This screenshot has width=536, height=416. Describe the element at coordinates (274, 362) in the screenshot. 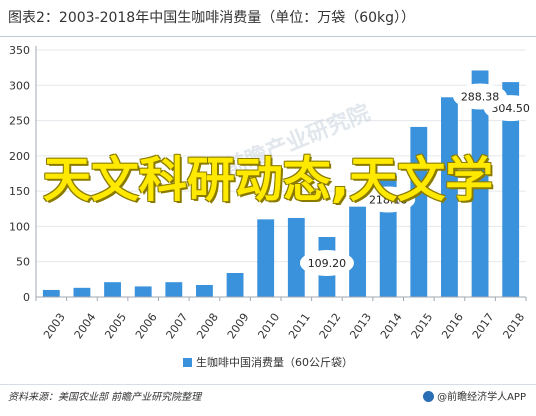

I see `legend-label: 生咖啡中国消费量（60公斤袋）` at that location.